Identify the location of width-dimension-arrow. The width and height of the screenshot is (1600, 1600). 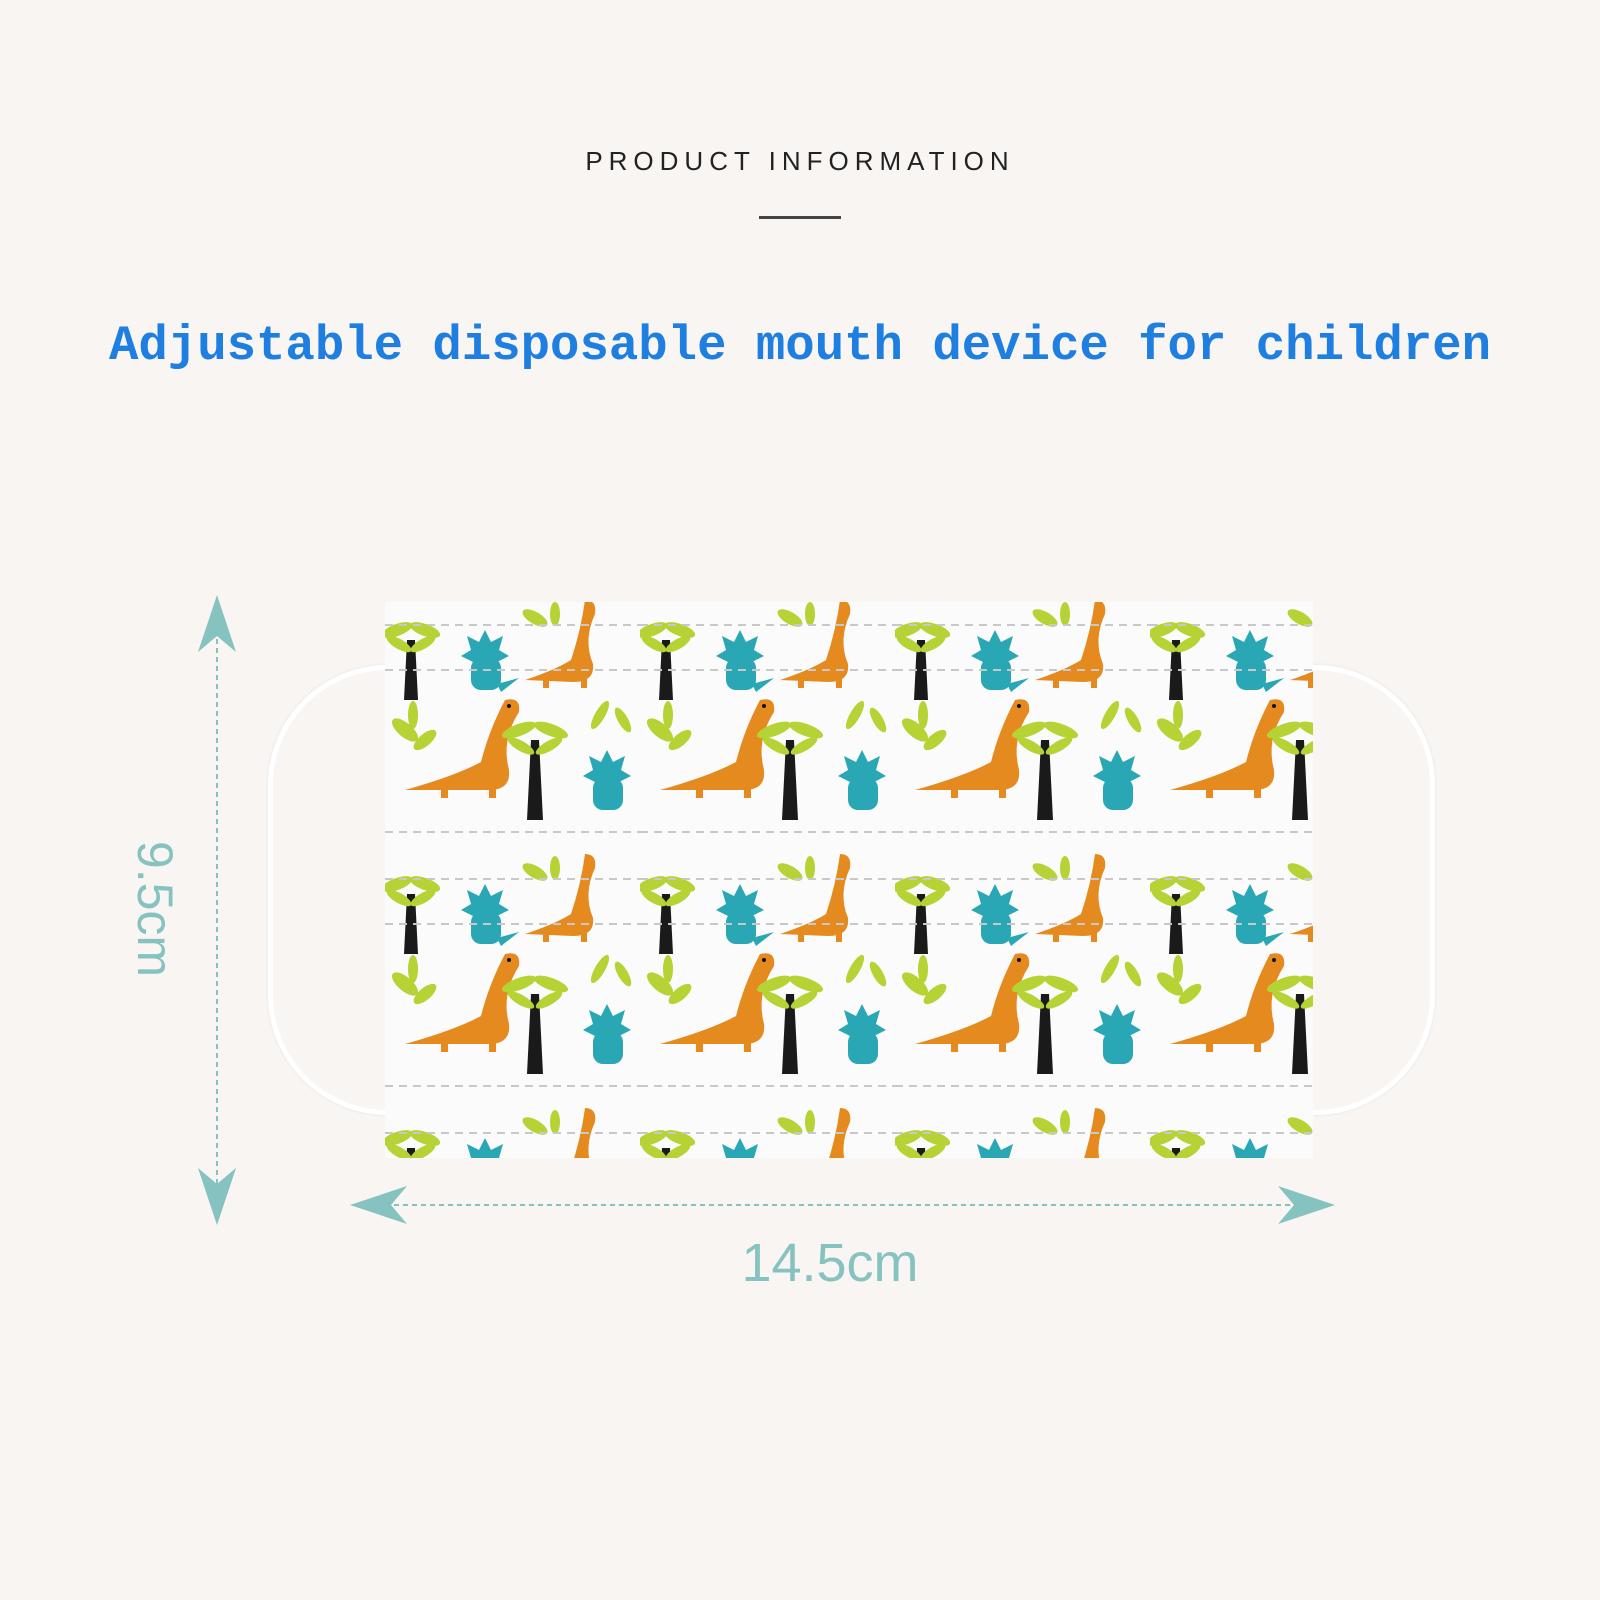
(842, 1205).